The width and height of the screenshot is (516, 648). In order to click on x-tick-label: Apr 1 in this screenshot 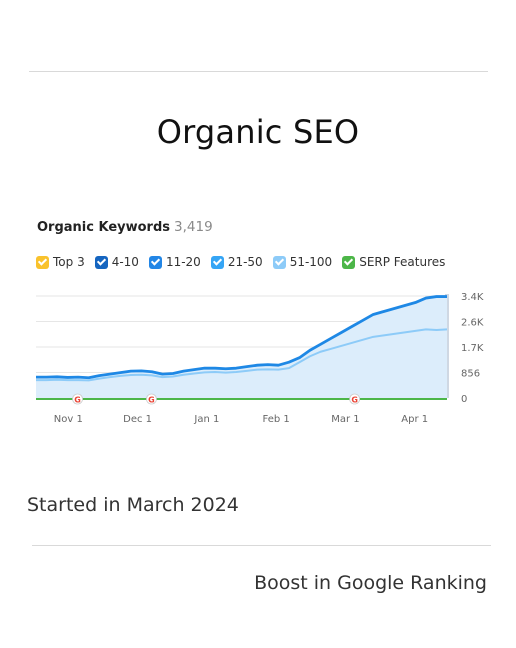, I will do `click(414, 419)`.